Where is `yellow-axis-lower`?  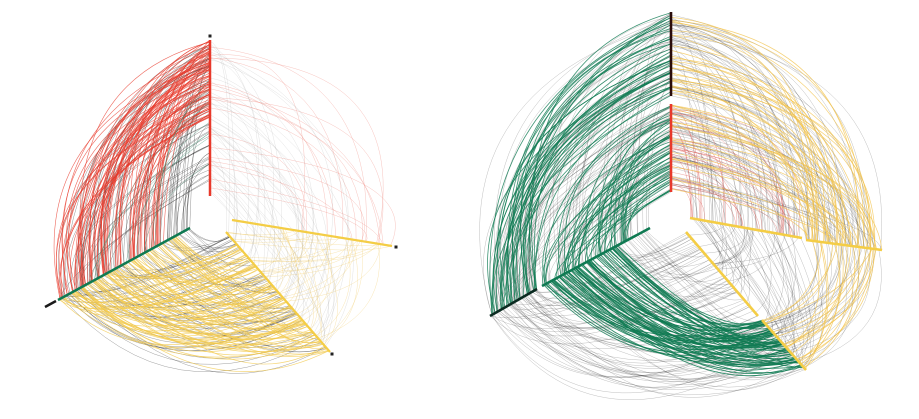 yellow-axis-lower is located at coordinates (278, 292).